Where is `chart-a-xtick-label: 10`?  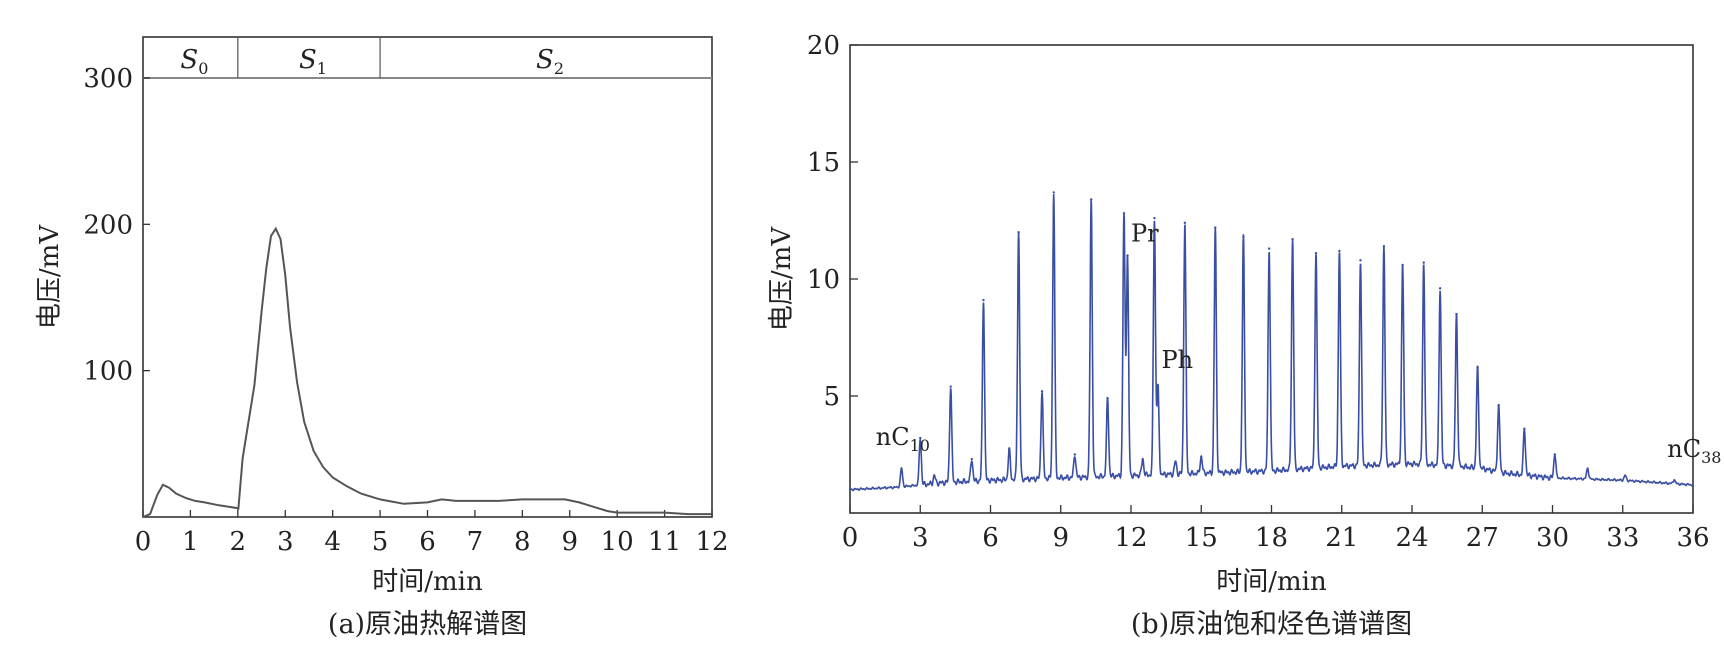
chart-a-xtick-label: 10 is located at coordinates (617, 542).